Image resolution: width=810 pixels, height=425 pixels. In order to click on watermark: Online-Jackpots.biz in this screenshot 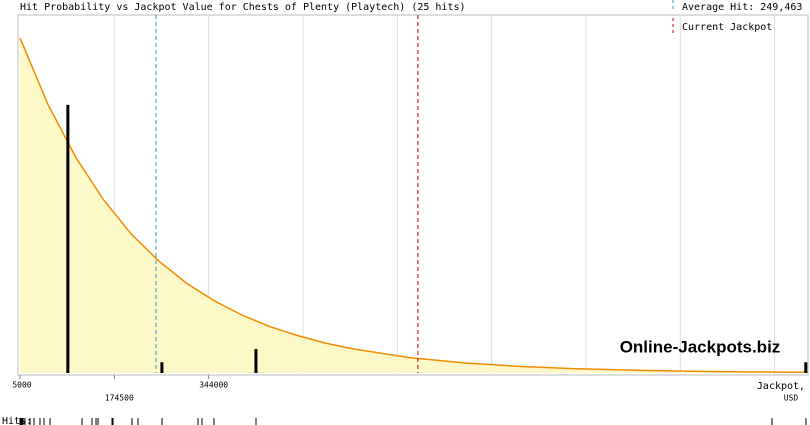, I will do `click(700, 346)`.